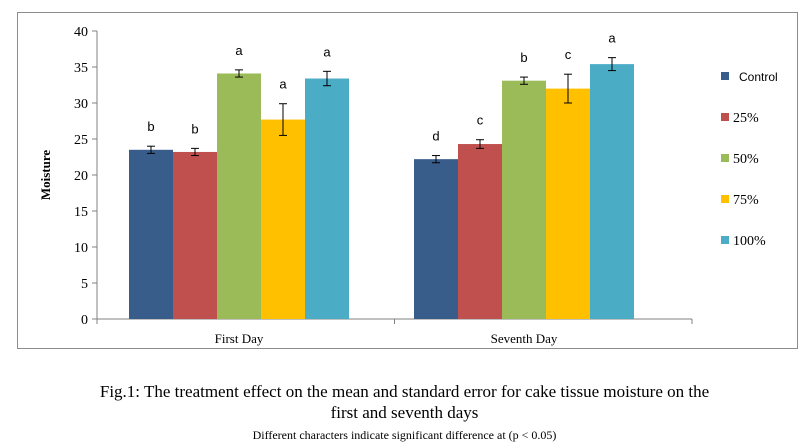  What do you see at coordinates (746, 200) in the screenshot?
I see `legend-entry: 75%` at bounding box center [746, 200].